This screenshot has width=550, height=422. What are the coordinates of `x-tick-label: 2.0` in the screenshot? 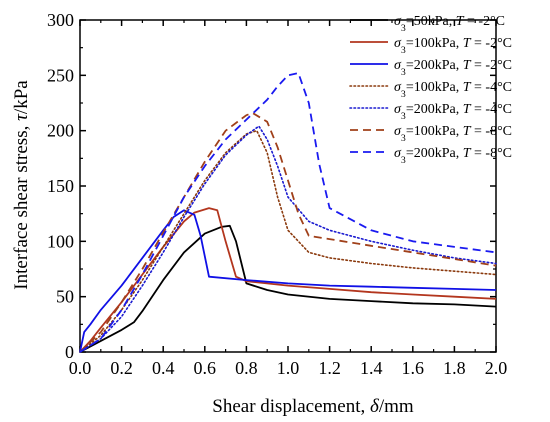 It's located at (496, 368).